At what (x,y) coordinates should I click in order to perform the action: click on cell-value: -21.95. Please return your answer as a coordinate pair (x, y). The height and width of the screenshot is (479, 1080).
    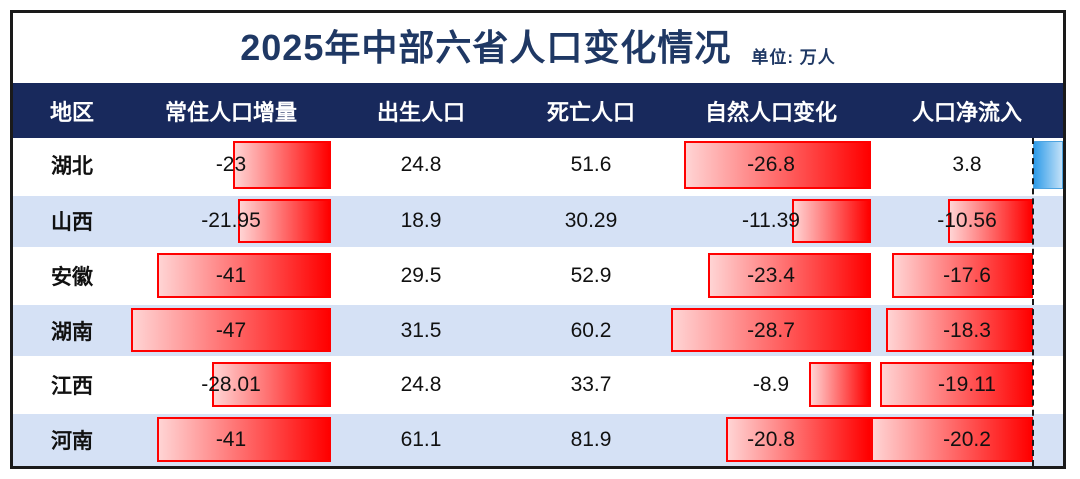
    Looking at the image, I should click on (231, 221).